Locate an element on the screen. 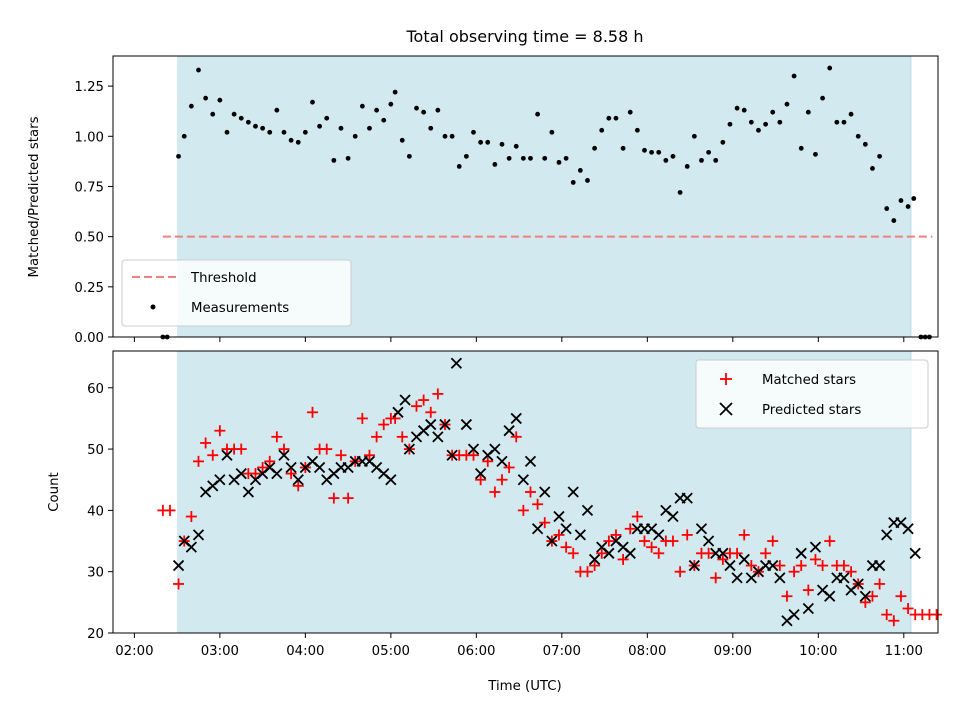 This screenshot has width=960, height=724. x-tick-label: 10:00 is located at coordinates (818, 651).